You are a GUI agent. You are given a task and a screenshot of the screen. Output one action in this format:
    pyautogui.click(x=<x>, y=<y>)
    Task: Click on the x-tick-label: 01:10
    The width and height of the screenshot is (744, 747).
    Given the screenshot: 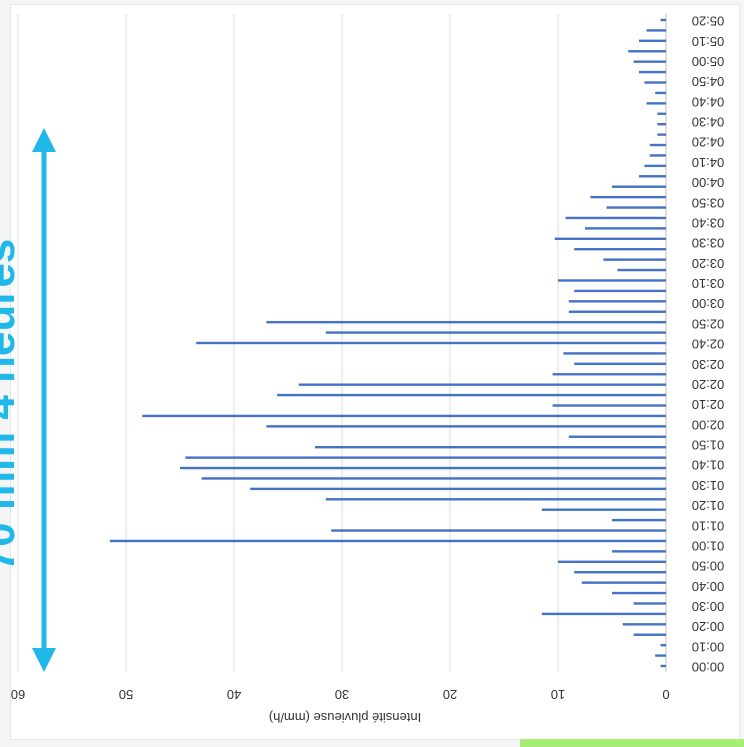 What is the action you would take?
    pyautogui.click(x=708, y=525)
    